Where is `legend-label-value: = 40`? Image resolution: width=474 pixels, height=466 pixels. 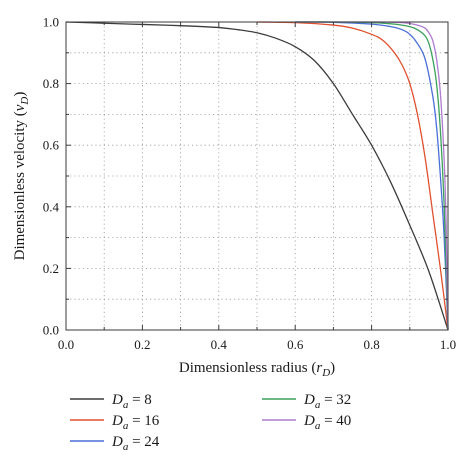
legend-label-value: = 40 is located at coordinates (335, 421).